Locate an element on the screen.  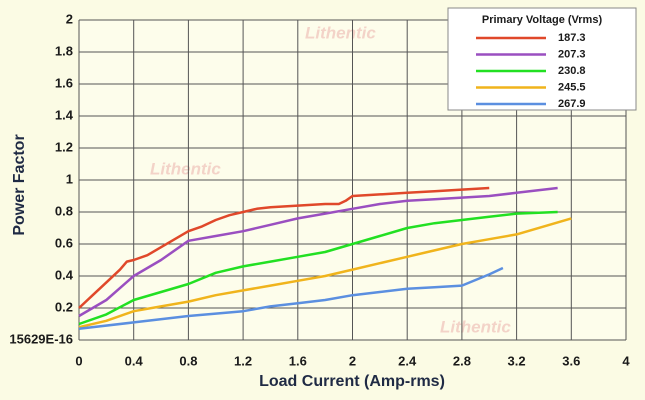
legend-label: 207.3 is located at coordinates (572, 54).